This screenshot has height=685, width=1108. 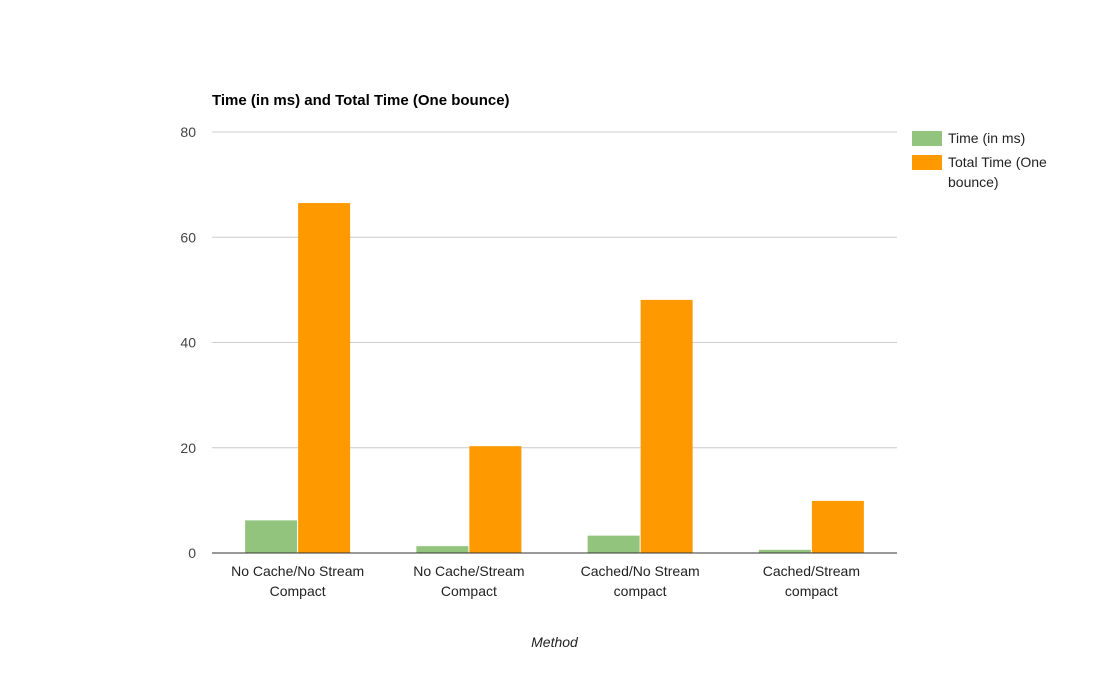 I want to click on x-category-label: No Cache/Stream, so click(x=468, y=571).